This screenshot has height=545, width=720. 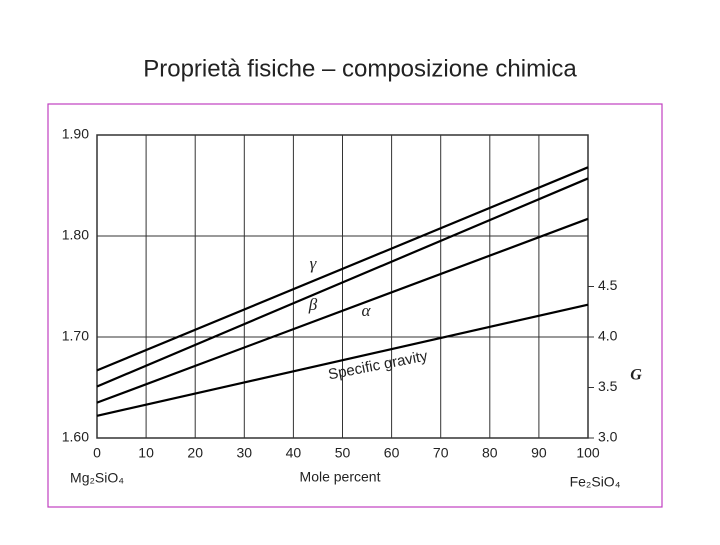 What do you see at coordinates (340, 477) in the screenshot?
I see `x-axis-label: Mole percent` at bounding box center [340, 477].